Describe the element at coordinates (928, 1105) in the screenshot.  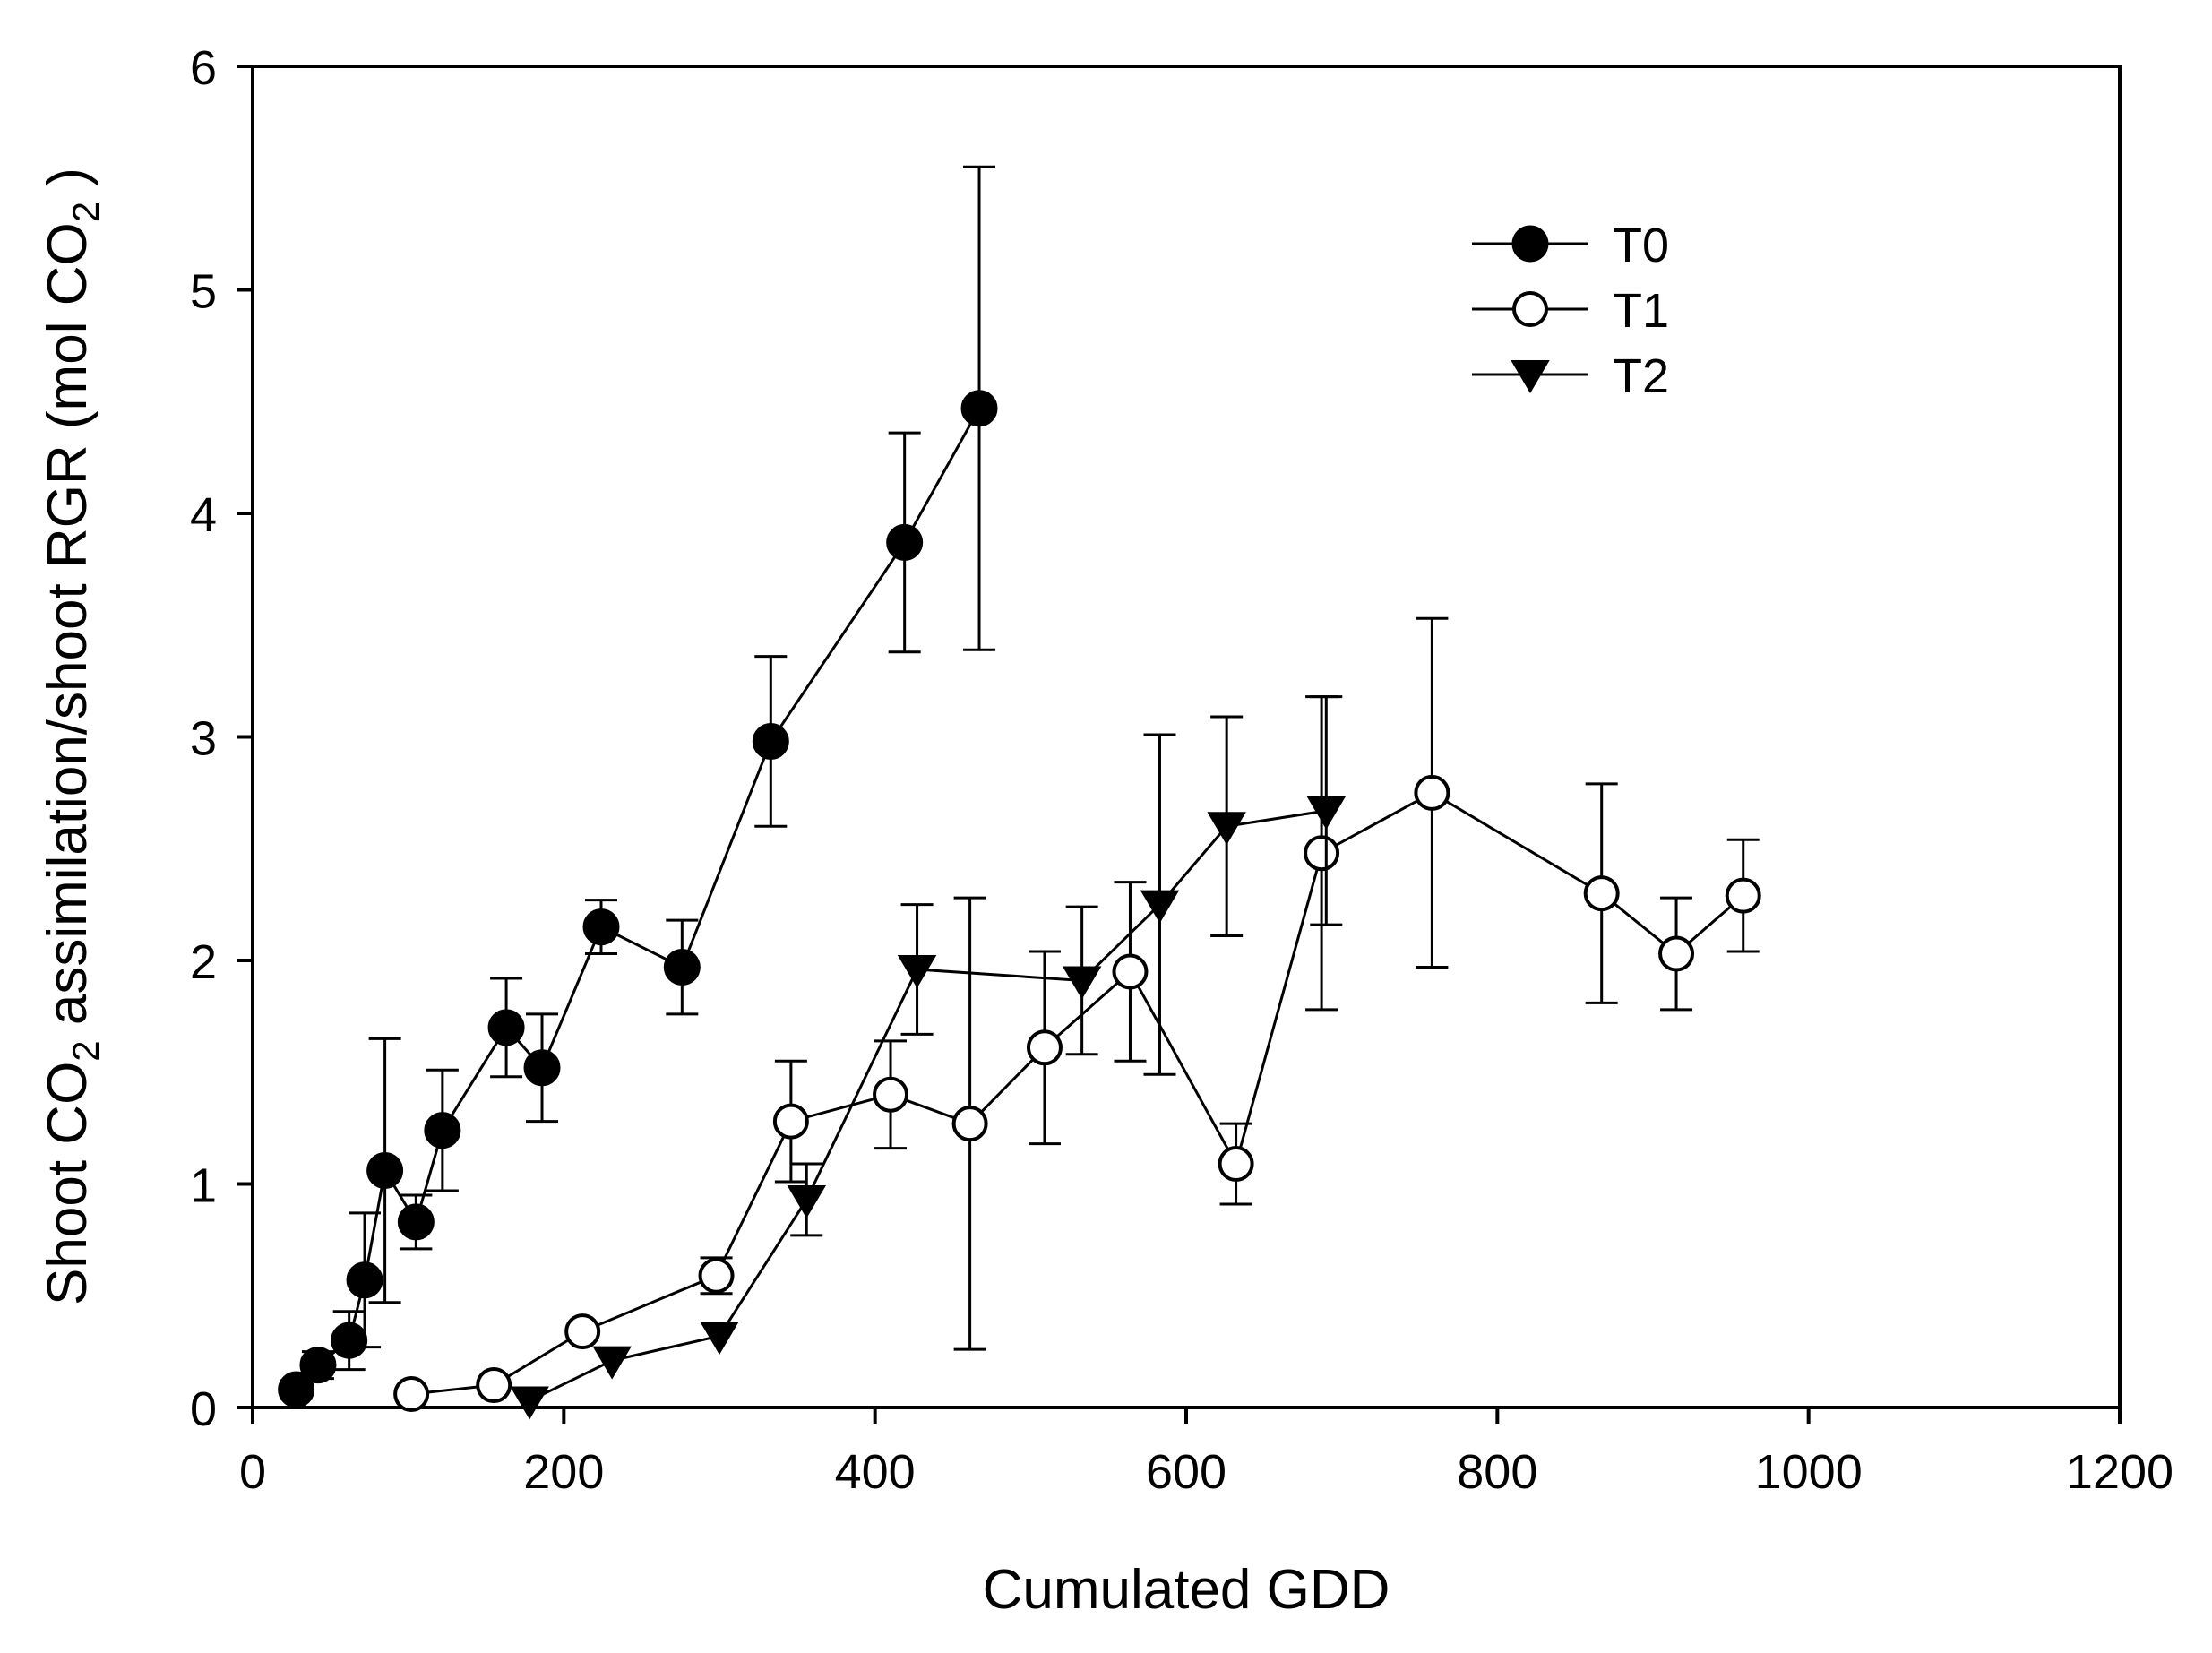
I see `series-line-T2` at that location.